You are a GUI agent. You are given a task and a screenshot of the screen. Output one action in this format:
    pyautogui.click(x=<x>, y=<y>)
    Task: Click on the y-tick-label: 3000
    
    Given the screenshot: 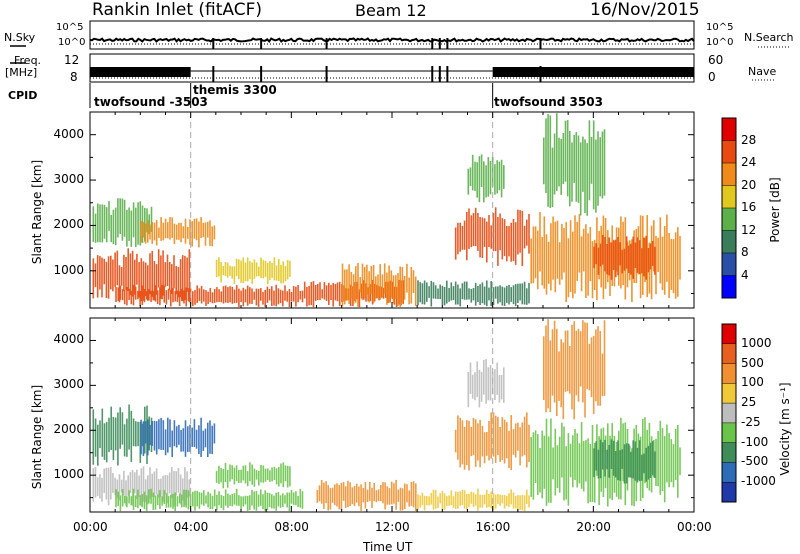 What is the action you would take?
    pyautogui.click(x=68, y=384)
    